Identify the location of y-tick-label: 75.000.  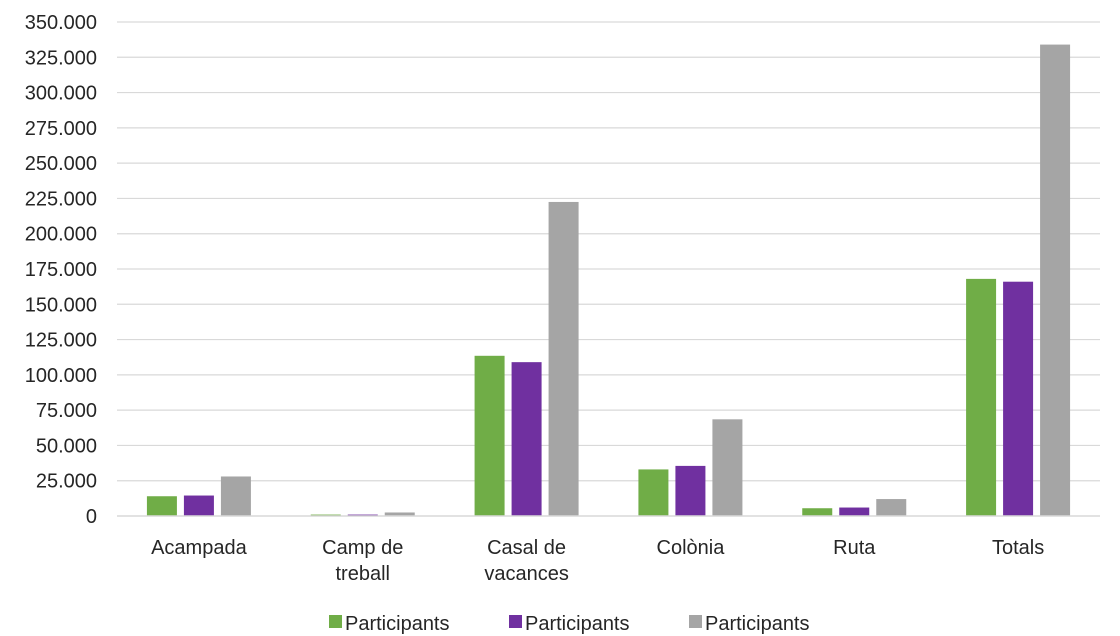
(66, 411).